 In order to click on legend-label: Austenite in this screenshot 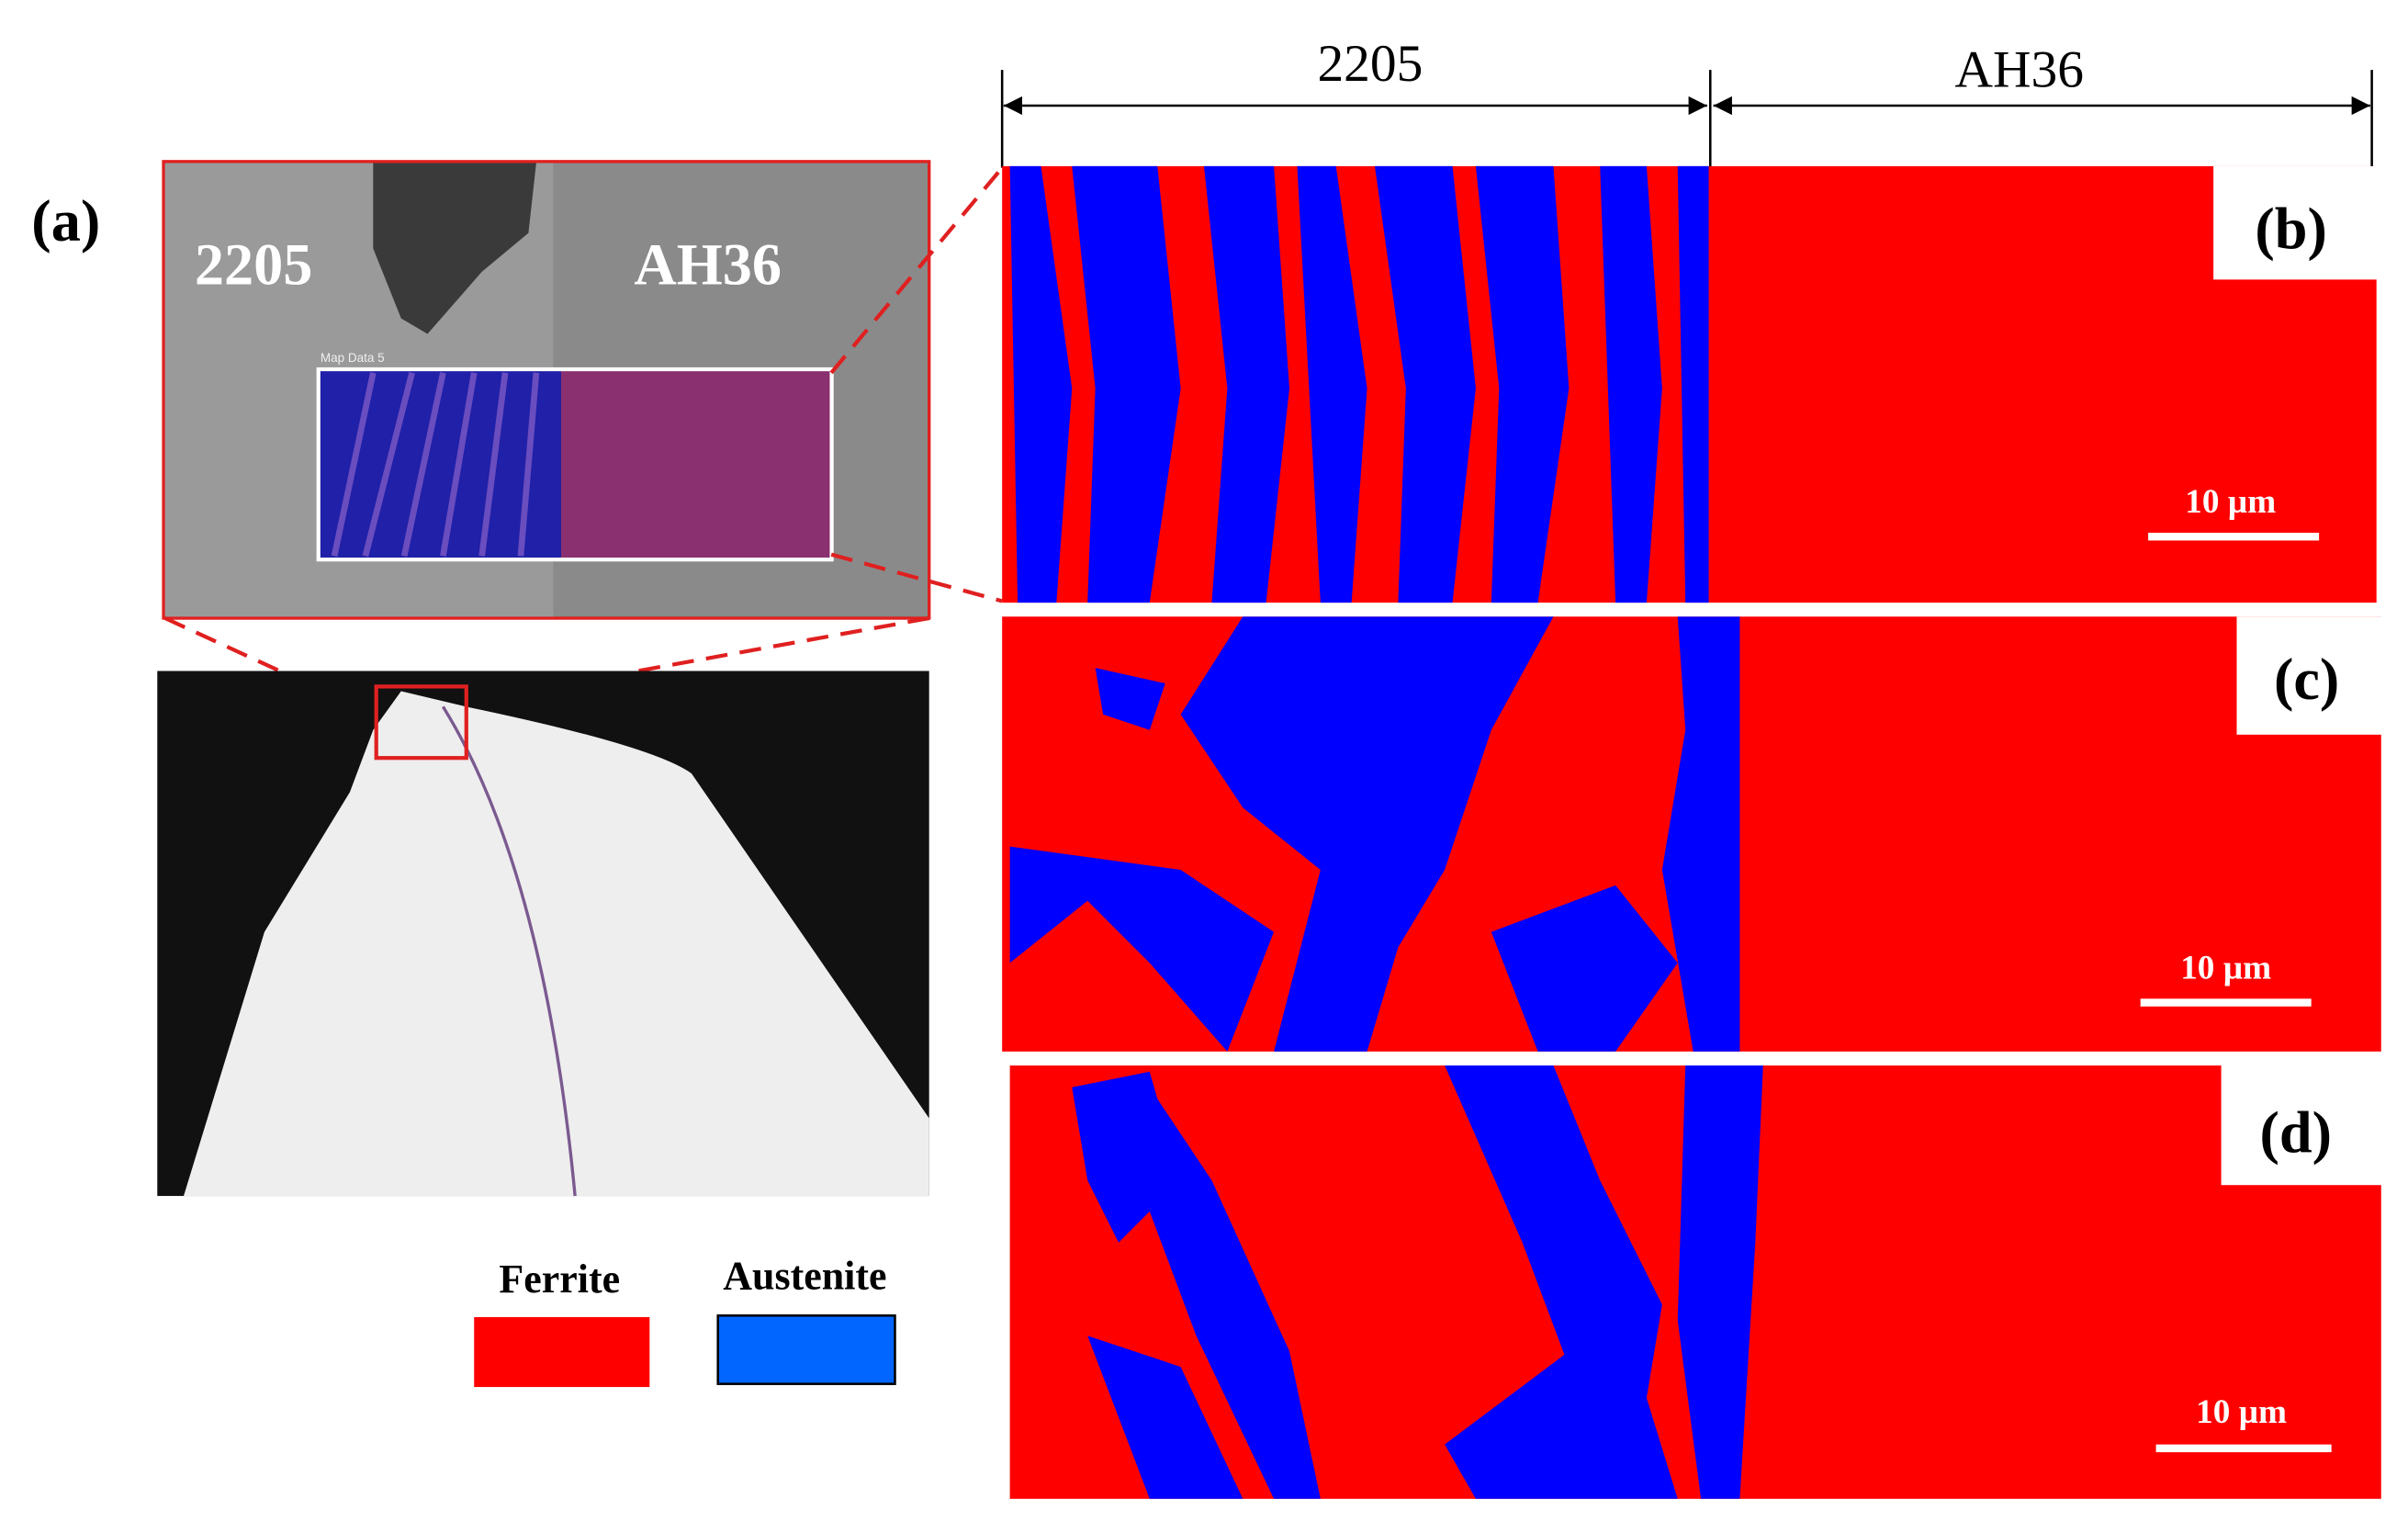, I will do `click(804, 1277)`.